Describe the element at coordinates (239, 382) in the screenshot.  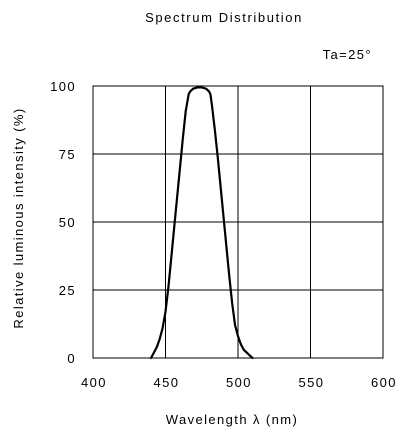
I see `x-tick-label: 500` at that location.